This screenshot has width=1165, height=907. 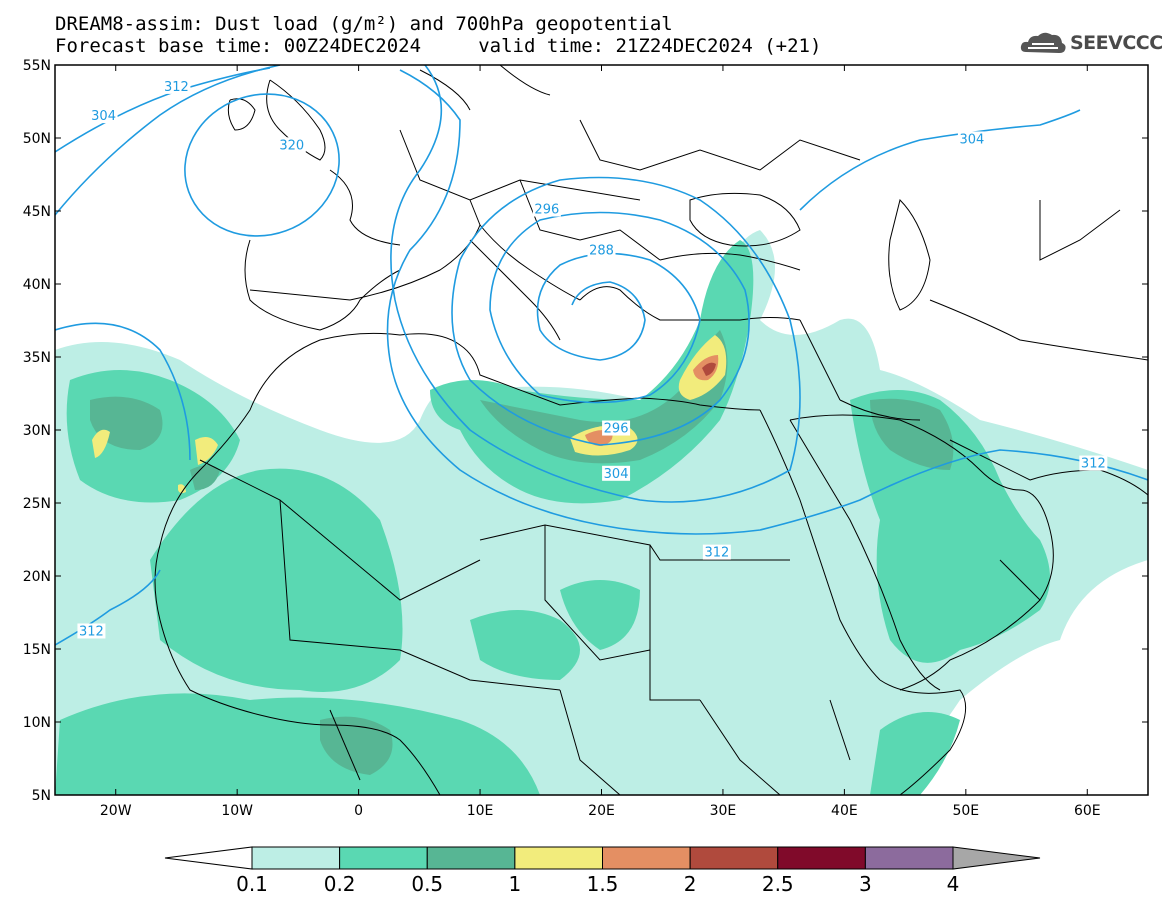 What do you see at coordinates (965, 811) in the screenshot?
I see `lon-tick-label: 50E` at bounding box center [965, 811].